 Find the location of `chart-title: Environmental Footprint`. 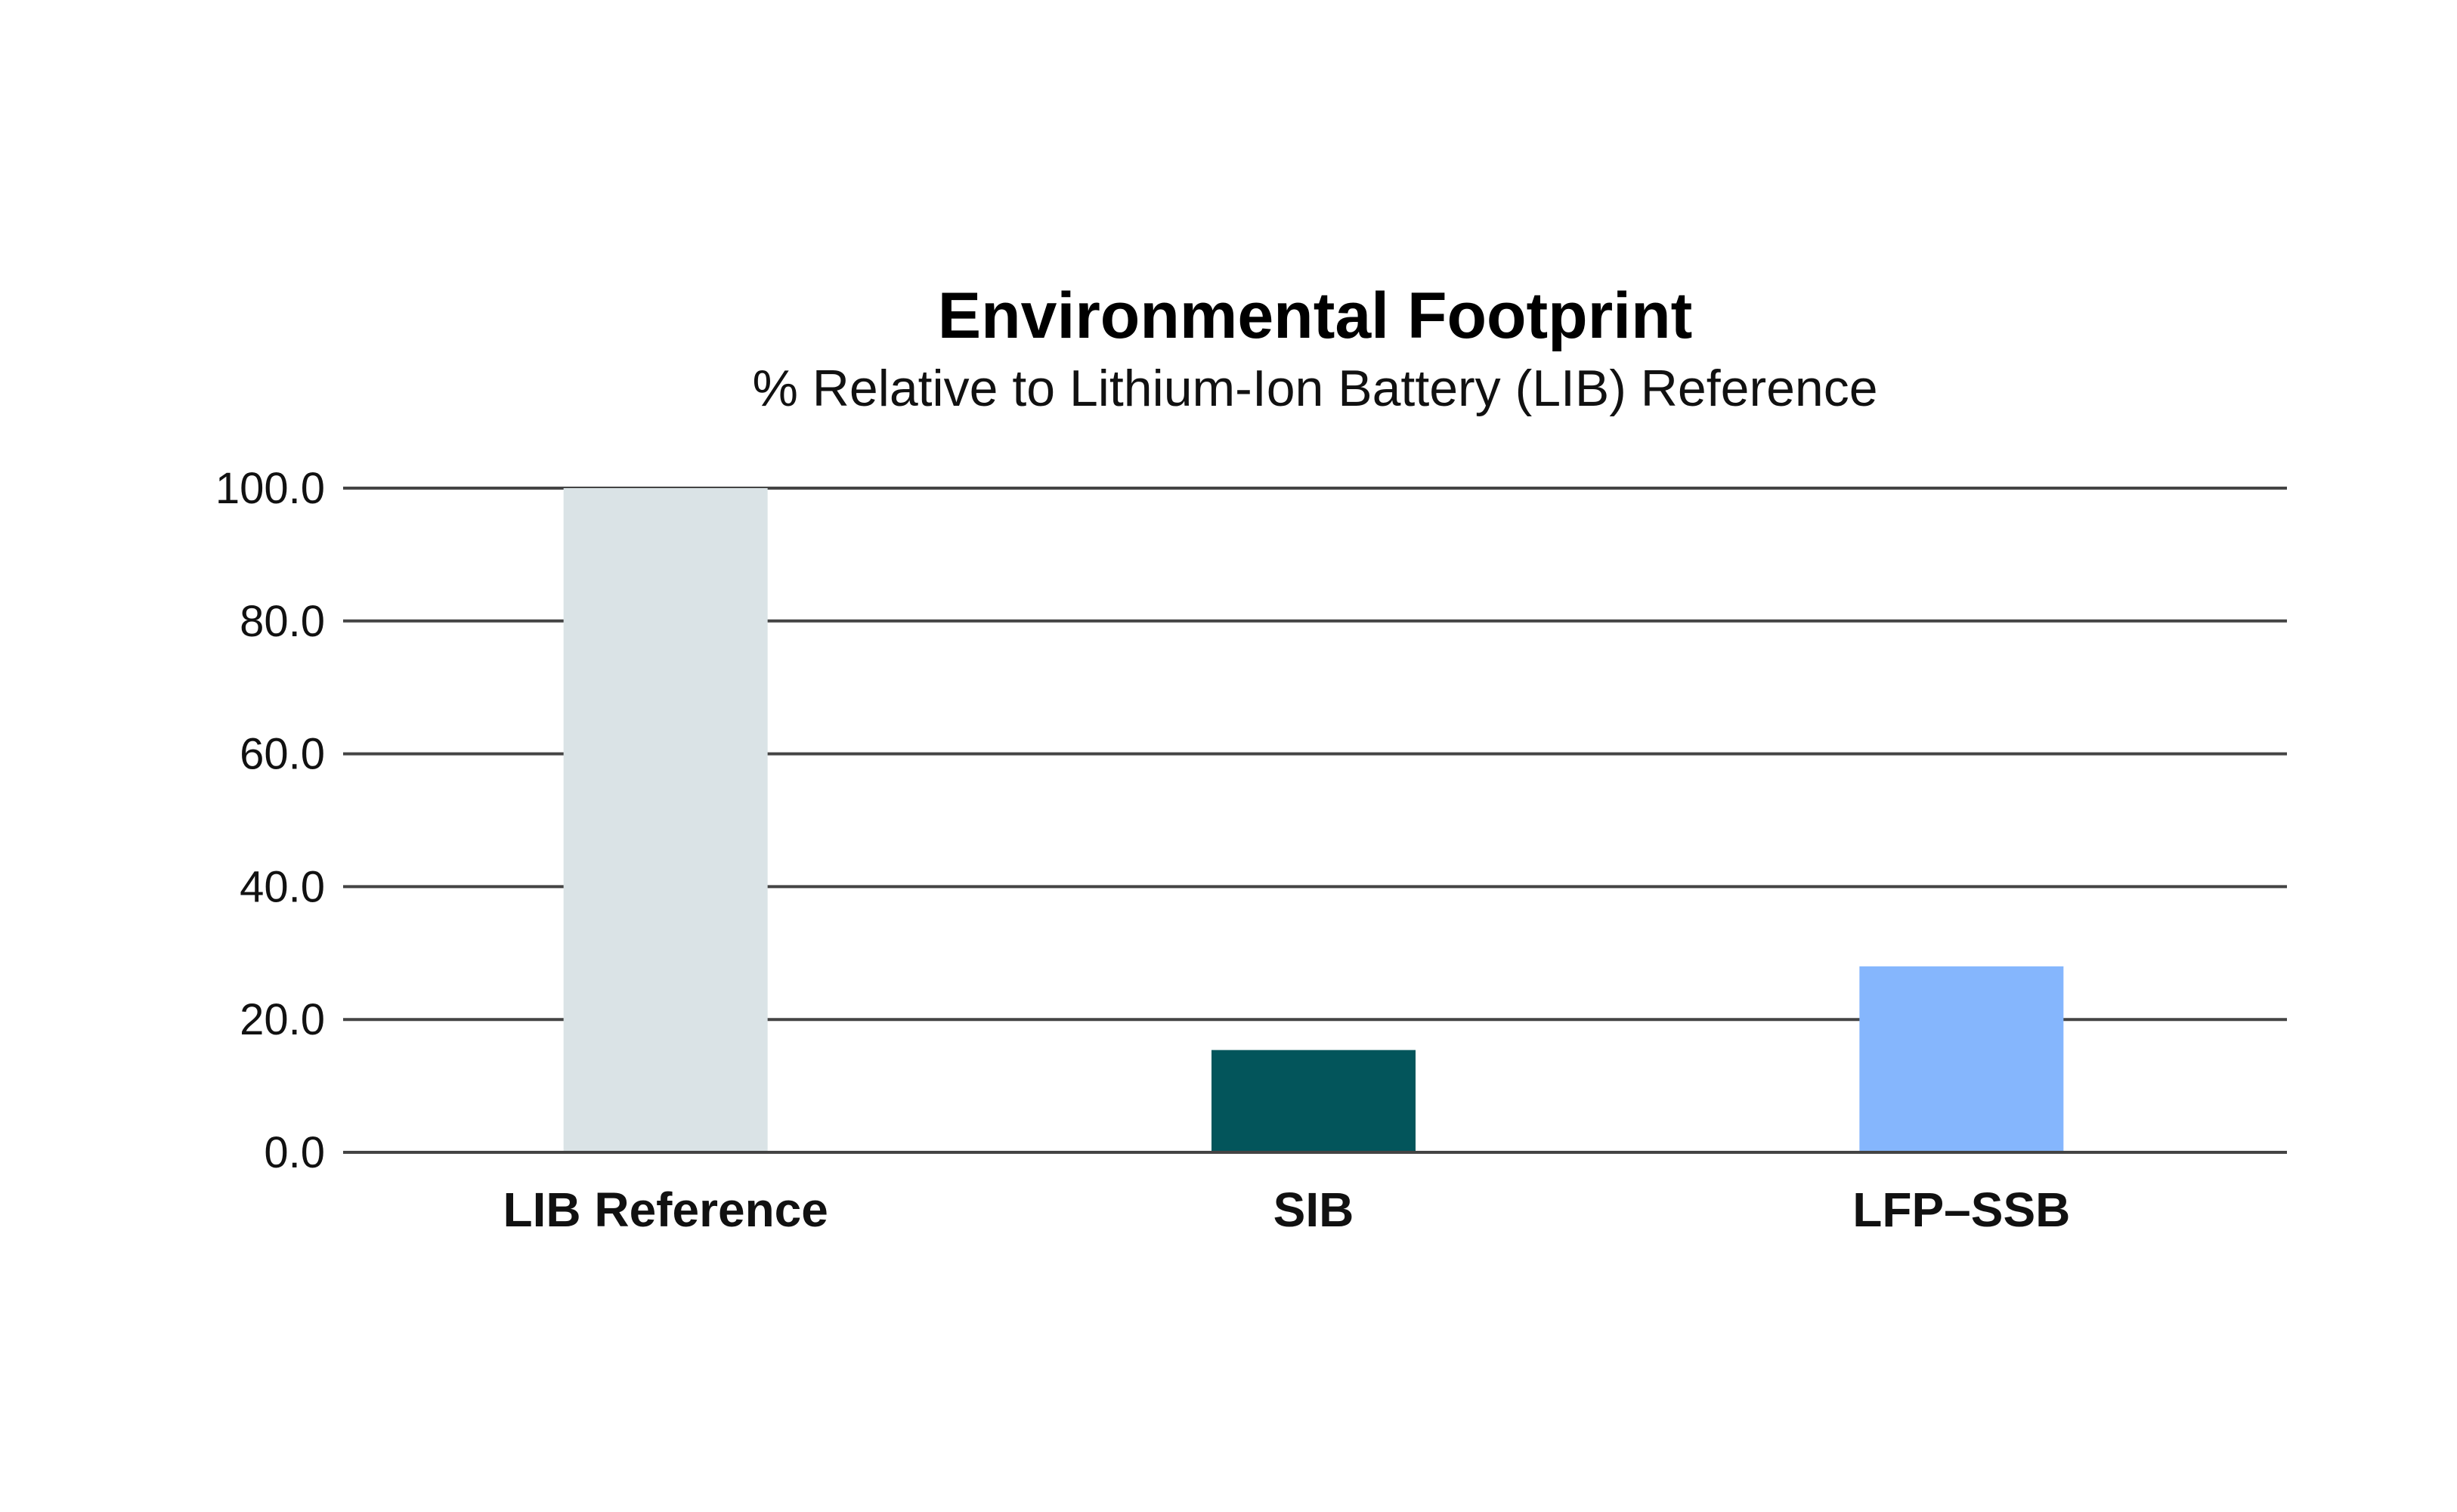

chart-title: Environmental Footprint is located at coordinates (1315, 316).